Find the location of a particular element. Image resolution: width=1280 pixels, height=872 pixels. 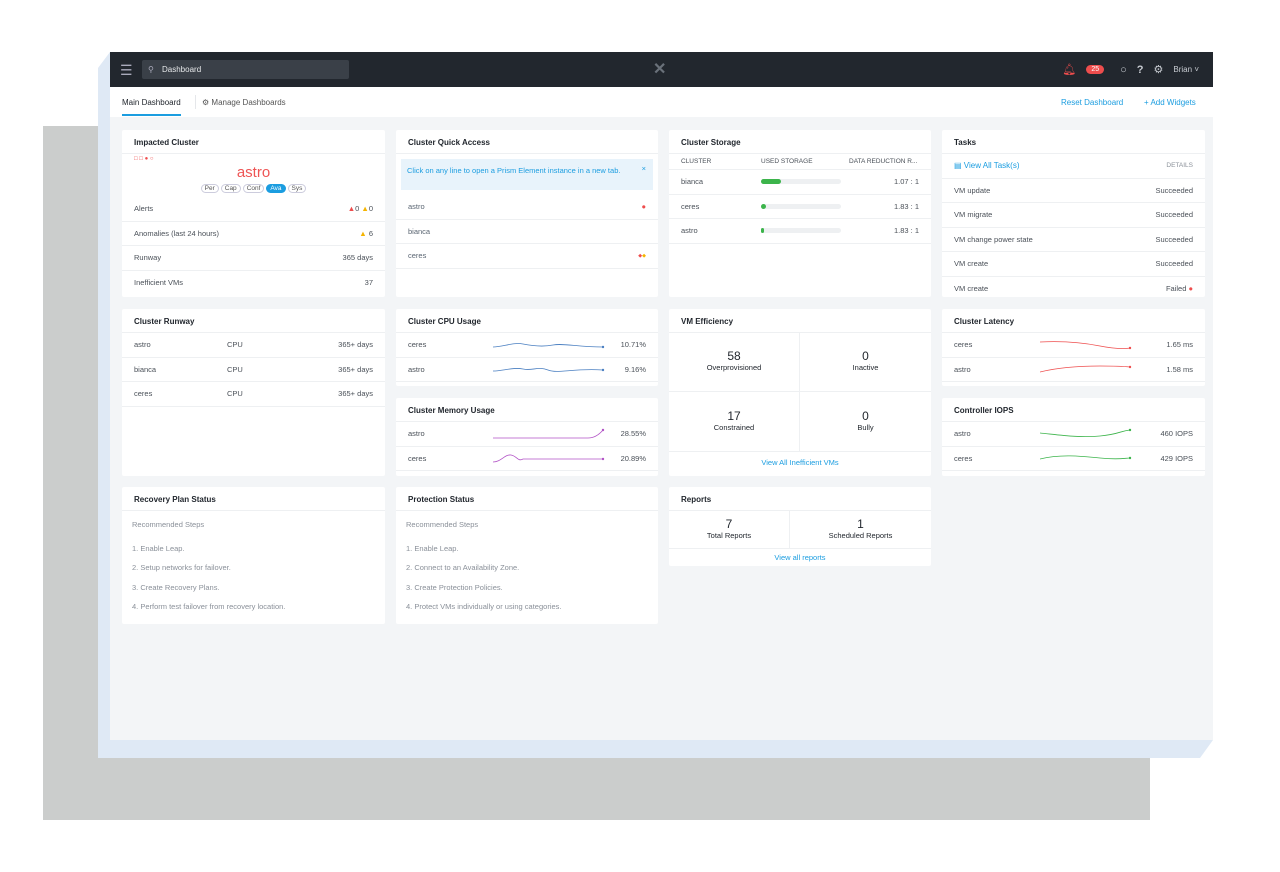

warning-icon: ▲ is located at coordinates (363, 233).